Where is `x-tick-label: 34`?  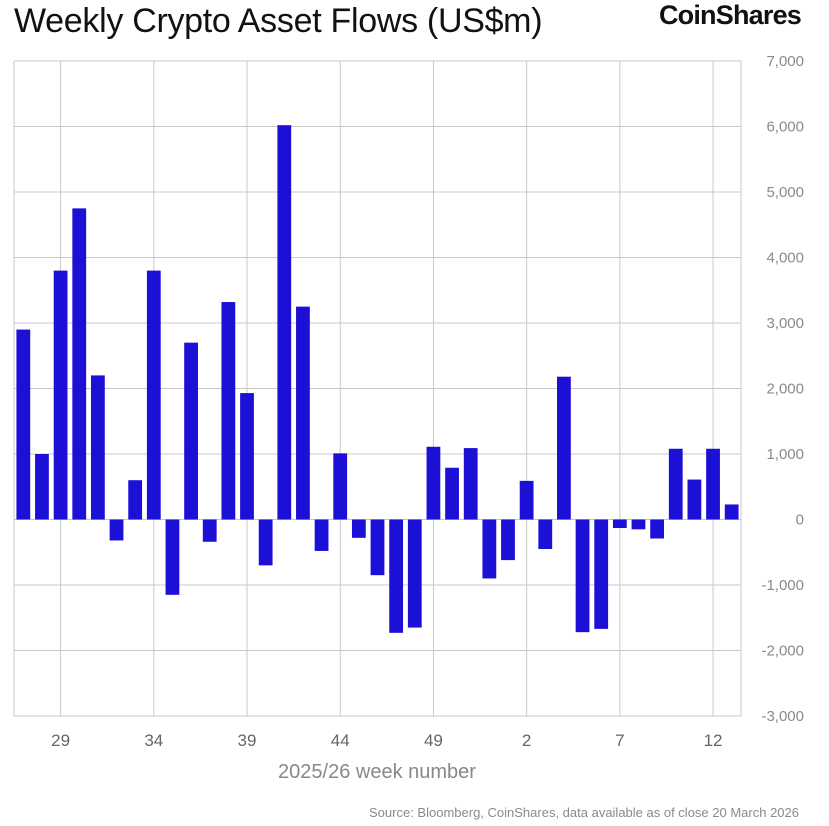 x-tick-label: 34 is located at coordinates (153, 740).